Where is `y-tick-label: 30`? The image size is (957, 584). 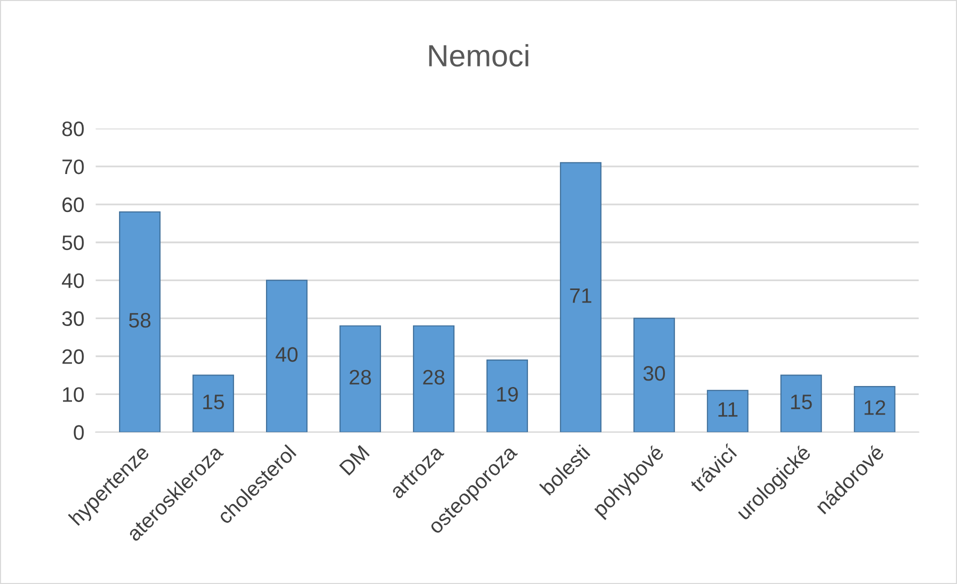 y-tick-label: 30 is located at coordinates (73, 318).